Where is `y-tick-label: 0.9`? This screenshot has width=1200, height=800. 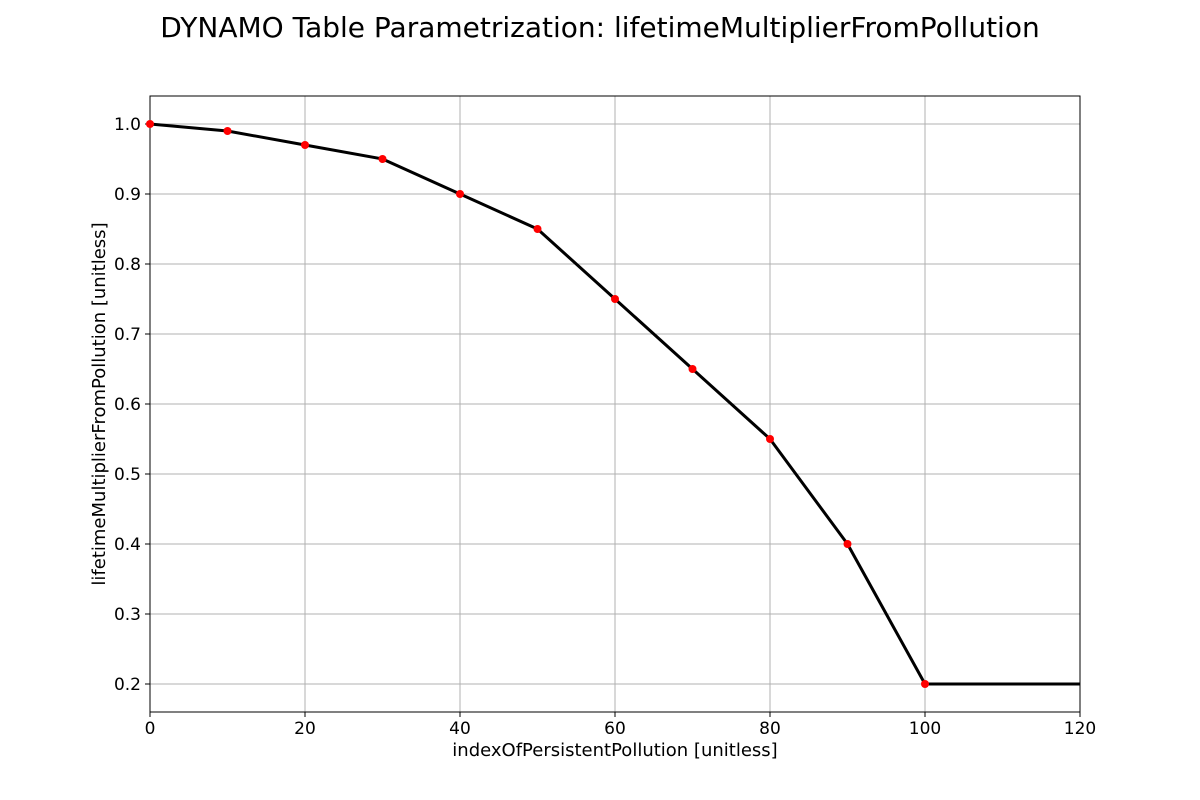
y-tick-label: 0.9 is located at coordinates (127, 195).